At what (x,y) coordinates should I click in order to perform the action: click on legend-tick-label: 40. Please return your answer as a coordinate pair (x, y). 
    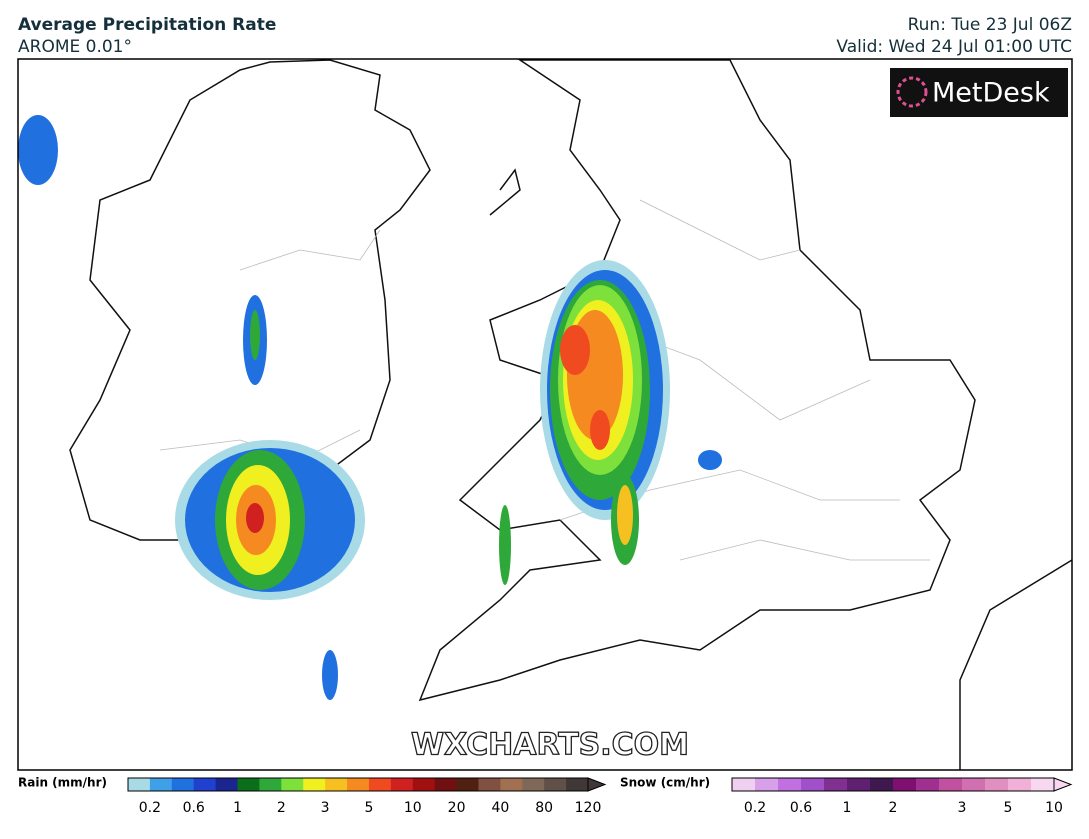
    Looking at the image, I should click on (500, 808).